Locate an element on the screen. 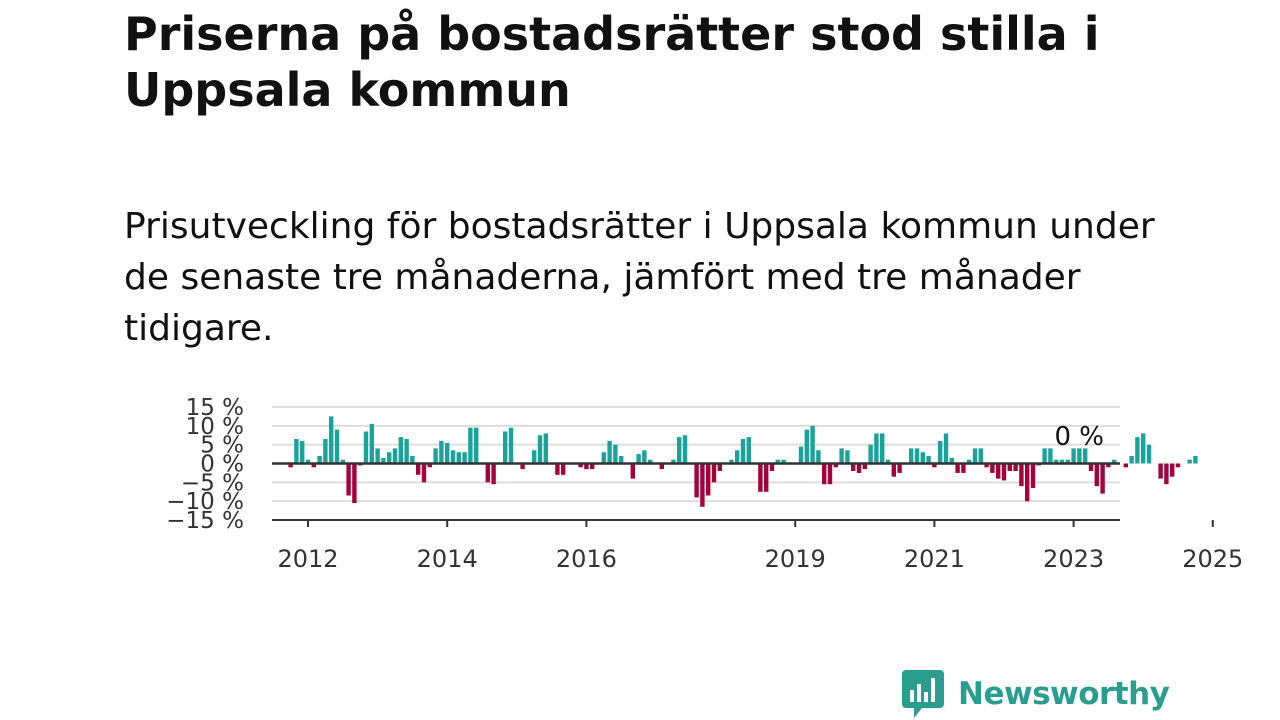 The height and width of the screenshot is (720, 1280). bar-chart-speech-bubble-icon is located at coordinates (923, 694).